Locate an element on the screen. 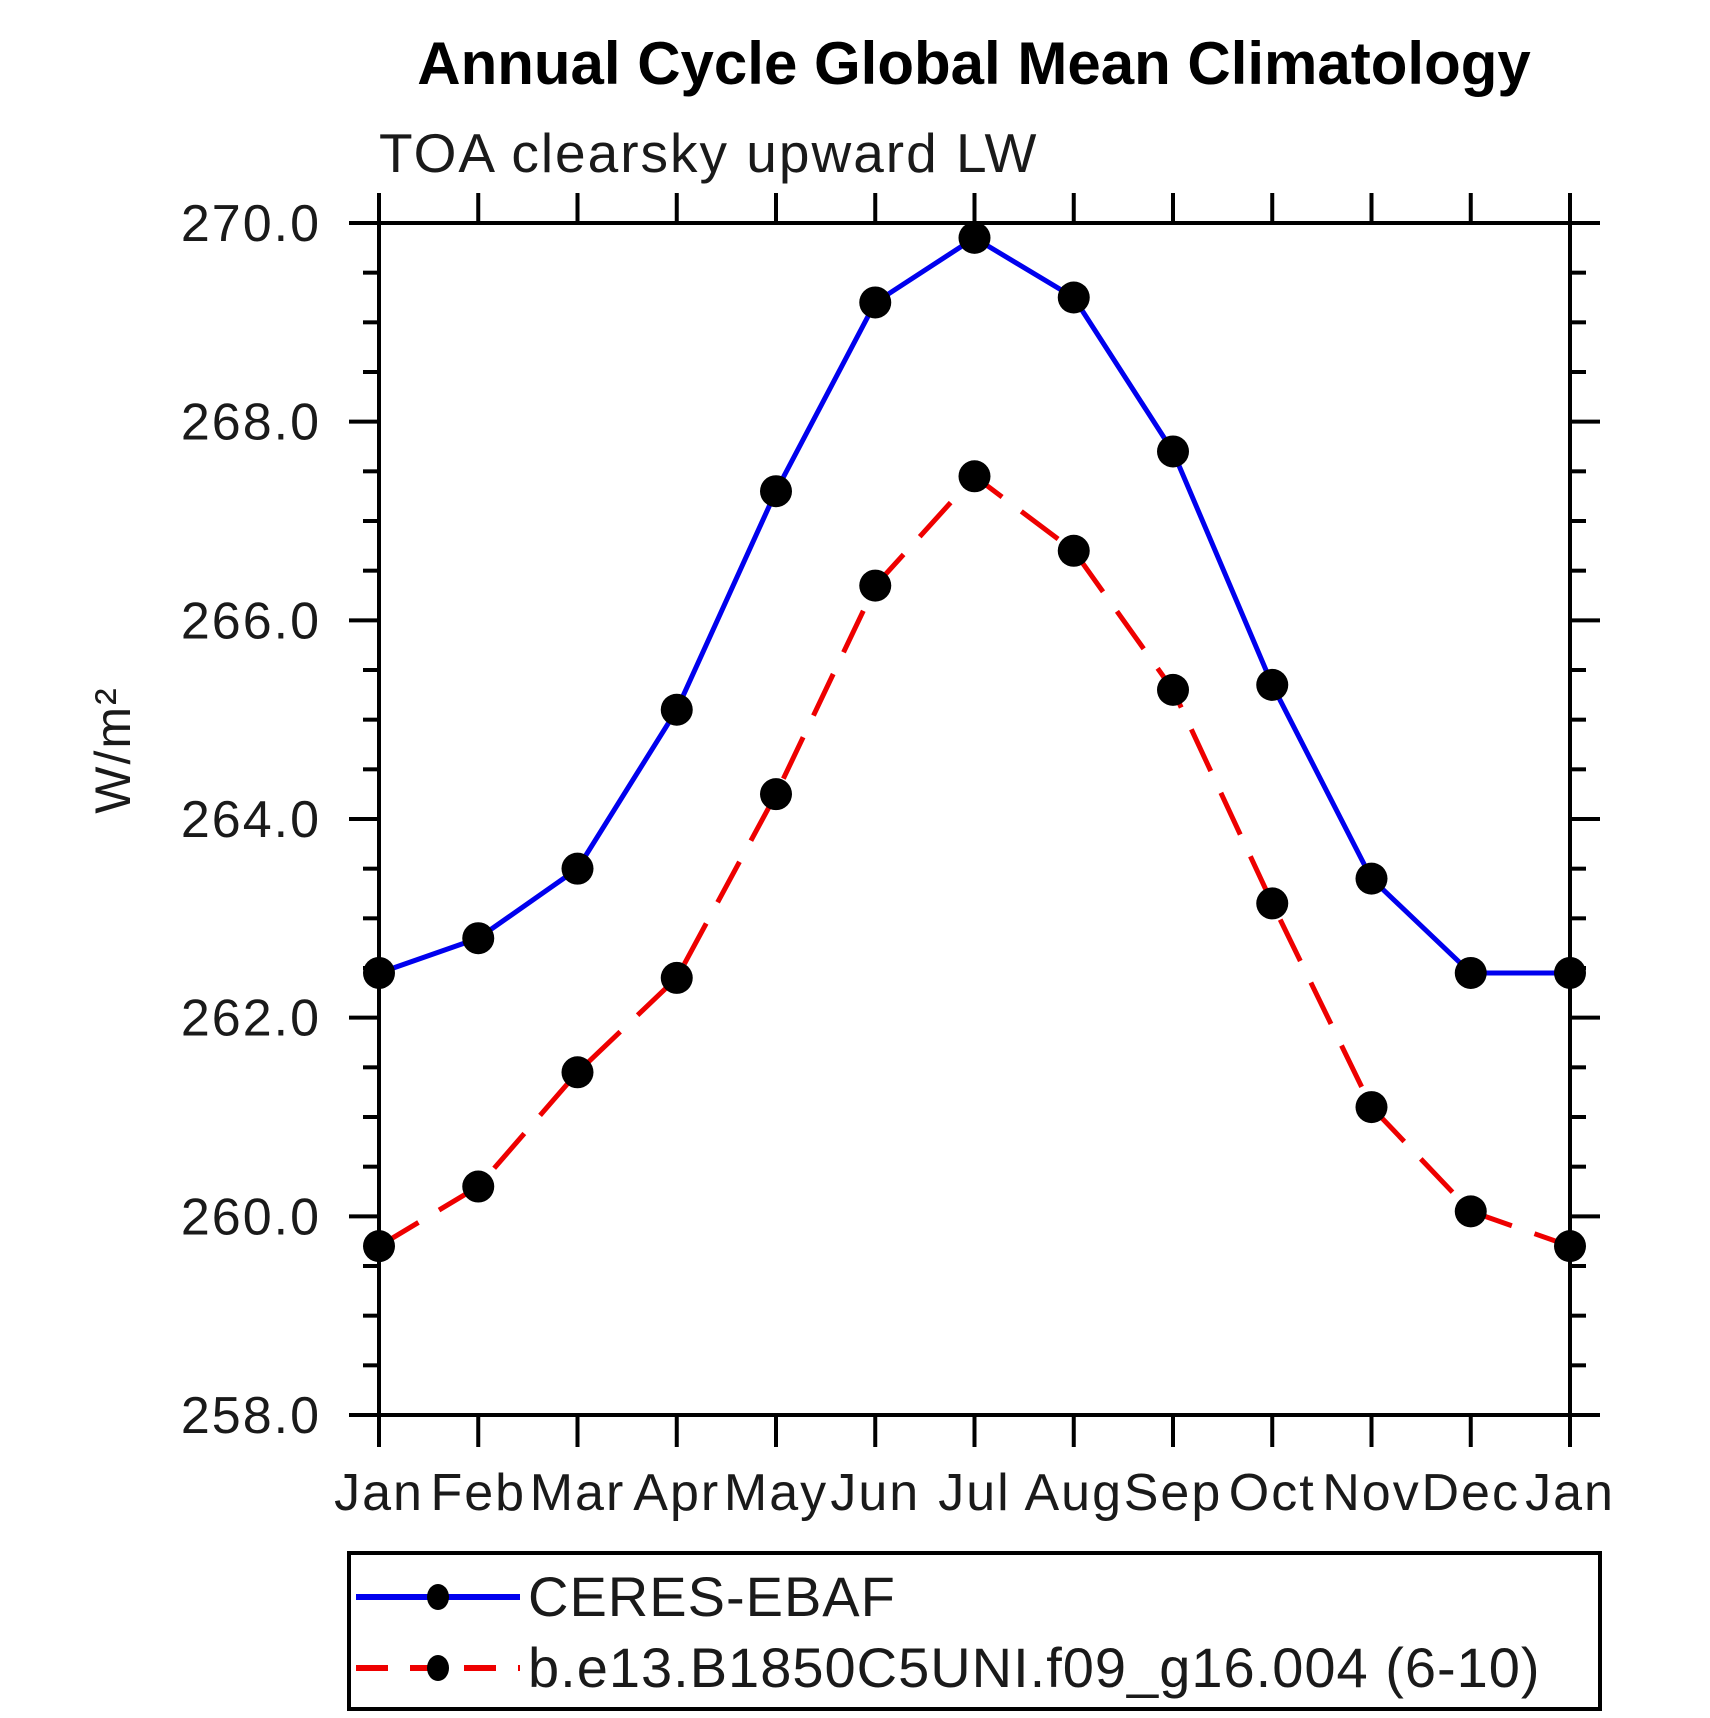 Image resolution: width=1710 pixels, height=1718 pixels. legend-label: CERES-EBAF is located at coordinates (712, 1596).